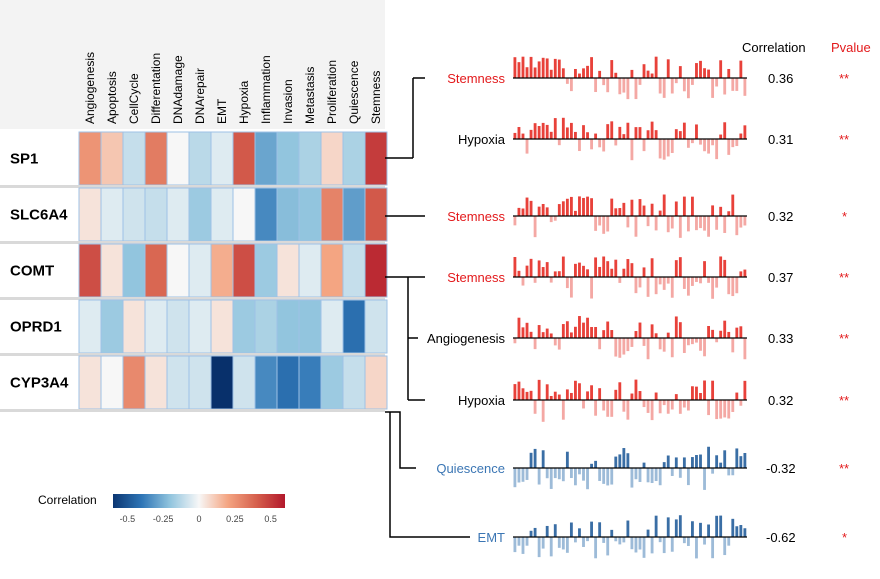 This screenshot has width=880, height=579. Describe the element at coordinates (36, 327) in the screenshot. I see `gene-label: OPRD1` at that location.